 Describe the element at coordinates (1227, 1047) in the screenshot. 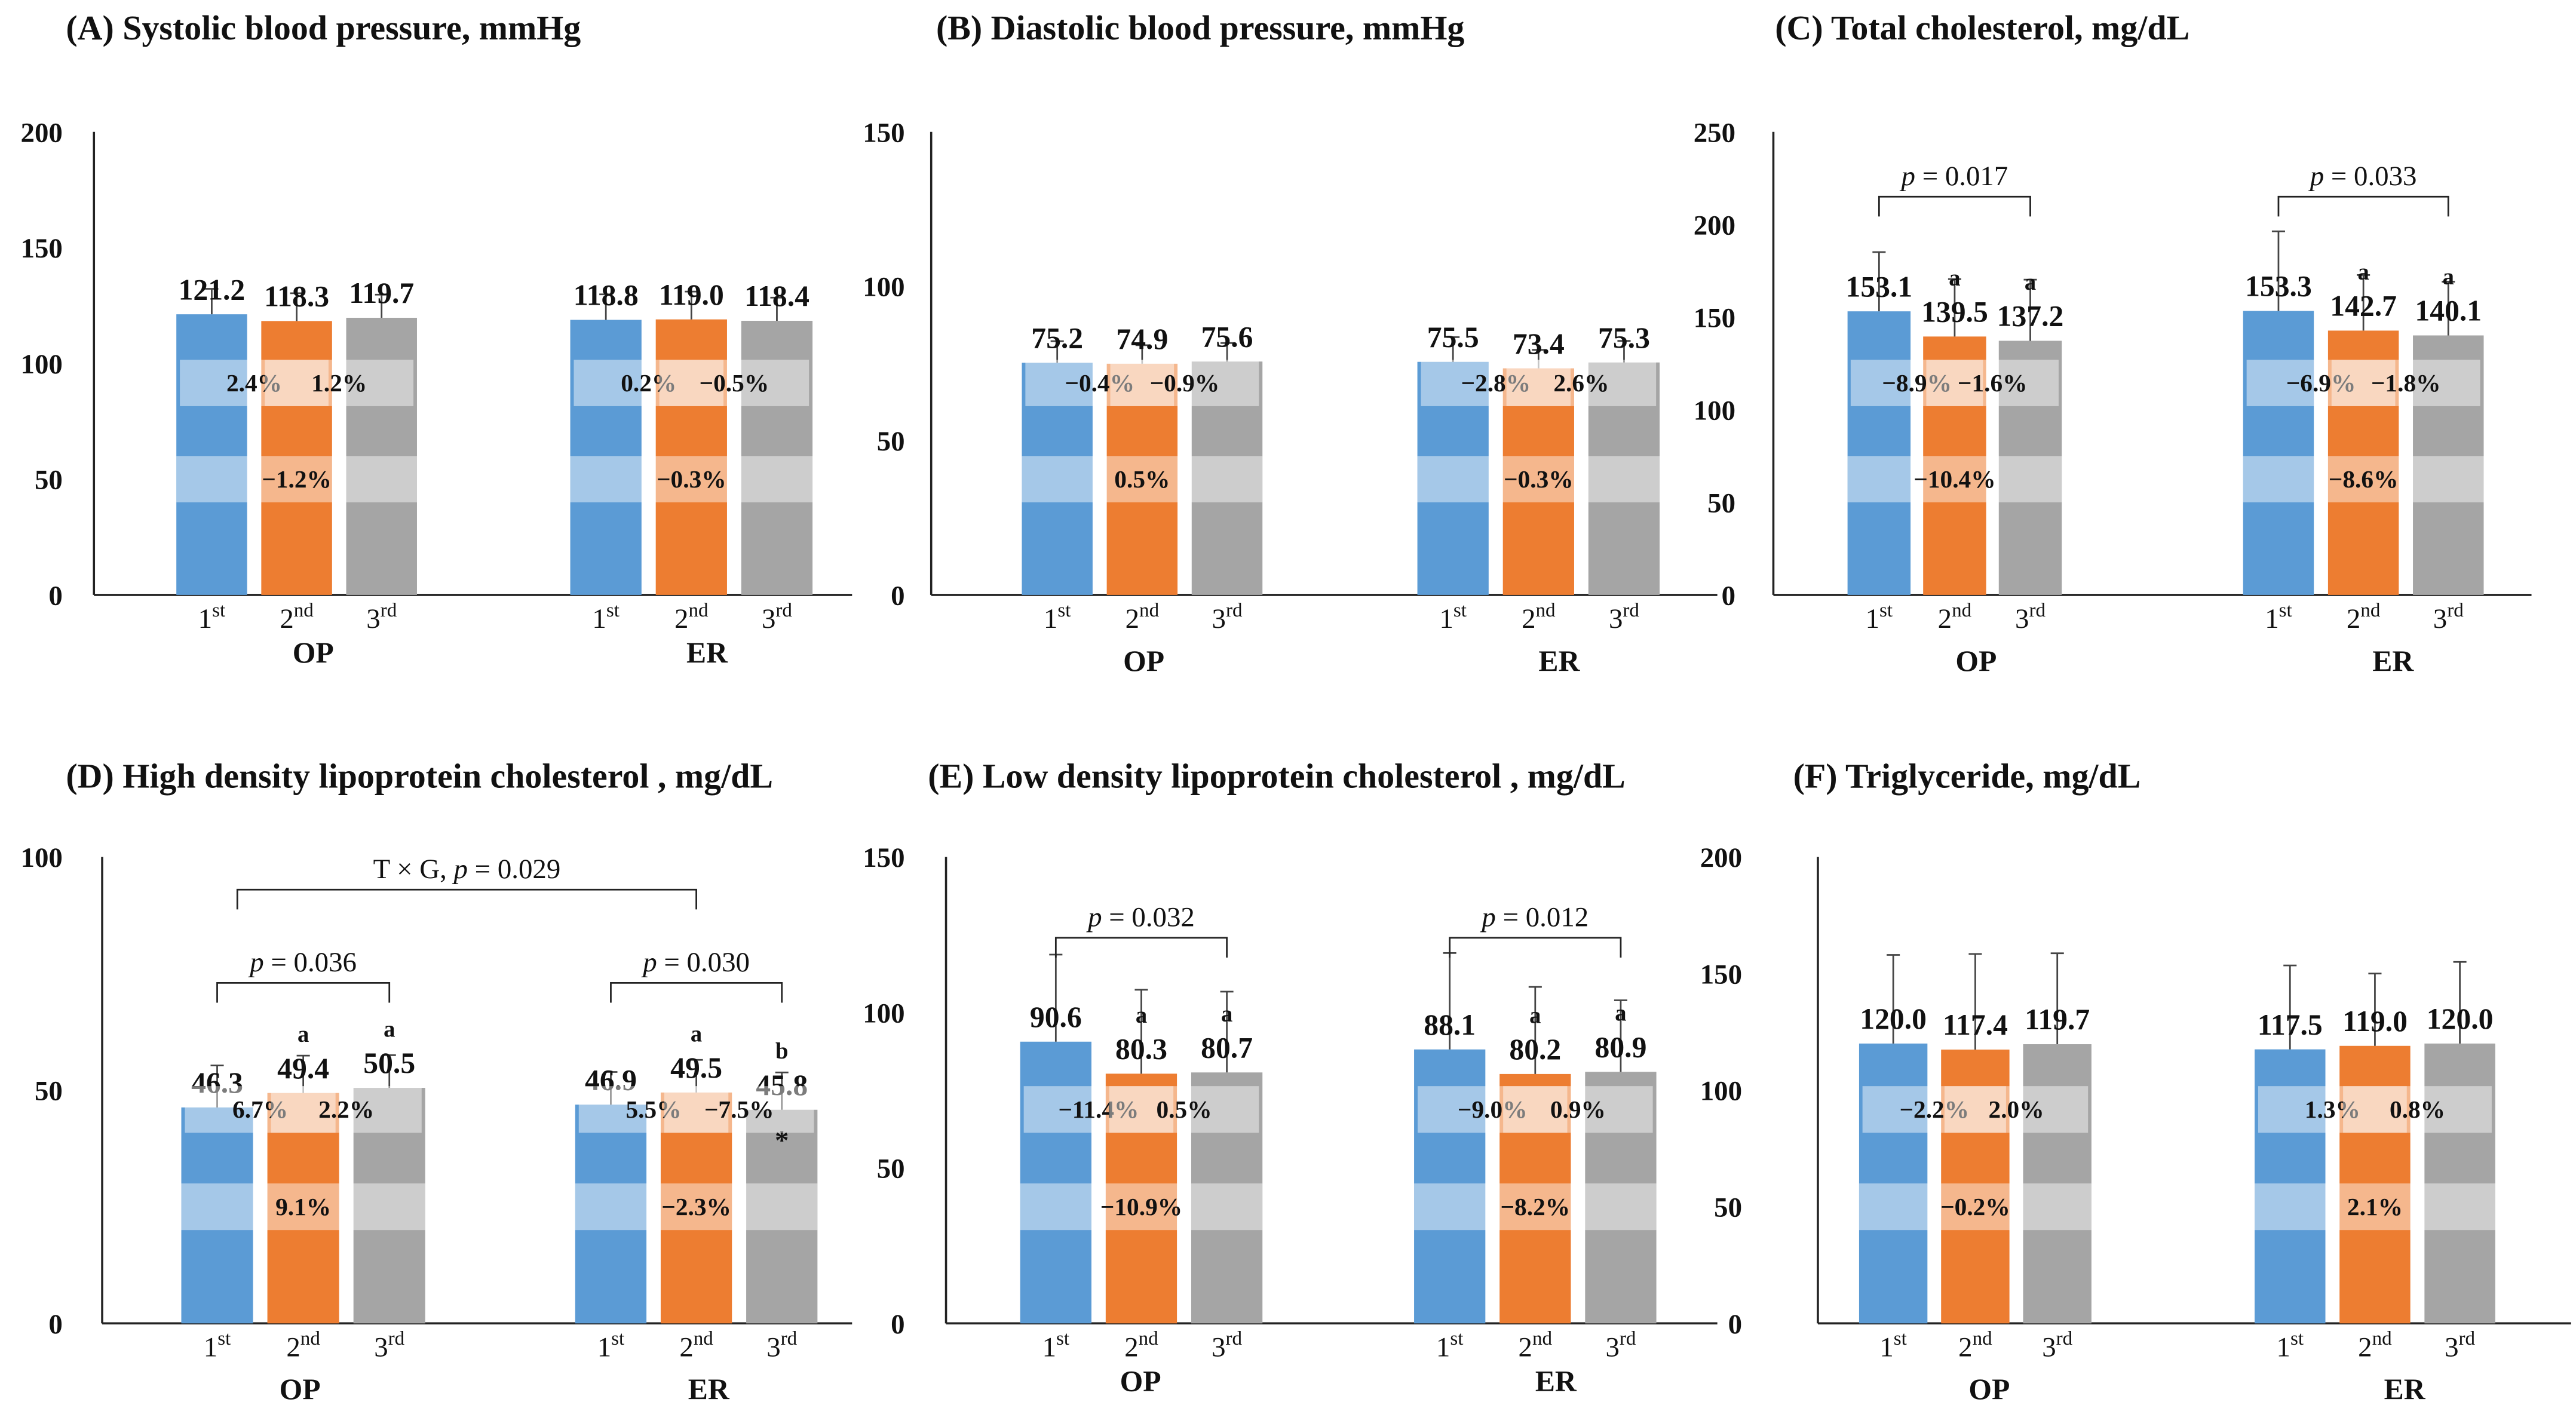

I see `value-label: 80.7` at that location.